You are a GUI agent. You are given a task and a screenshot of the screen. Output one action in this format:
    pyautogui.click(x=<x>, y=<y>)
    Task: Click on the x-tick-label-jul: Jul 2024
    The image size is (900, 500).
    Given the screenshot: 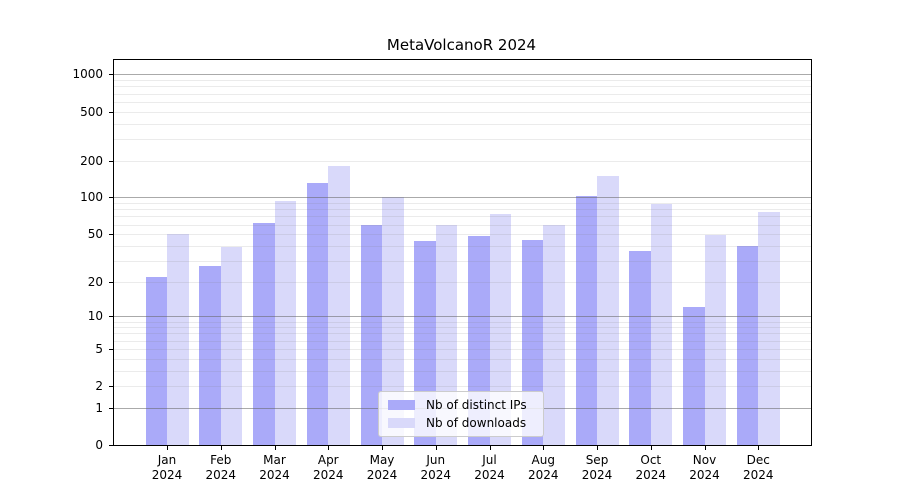 What is the action you would take?
    pyautogui.click(x=489, y=467)
    